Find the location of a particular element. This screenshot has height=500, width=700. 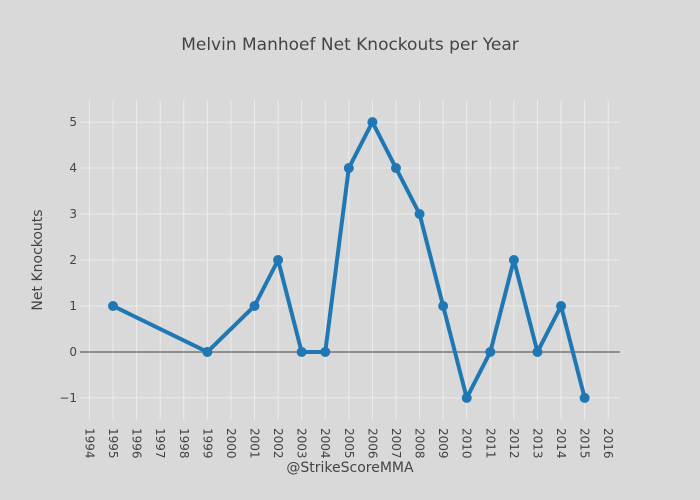

x-tick-label: 2015 is located at coordinates (585, 443).